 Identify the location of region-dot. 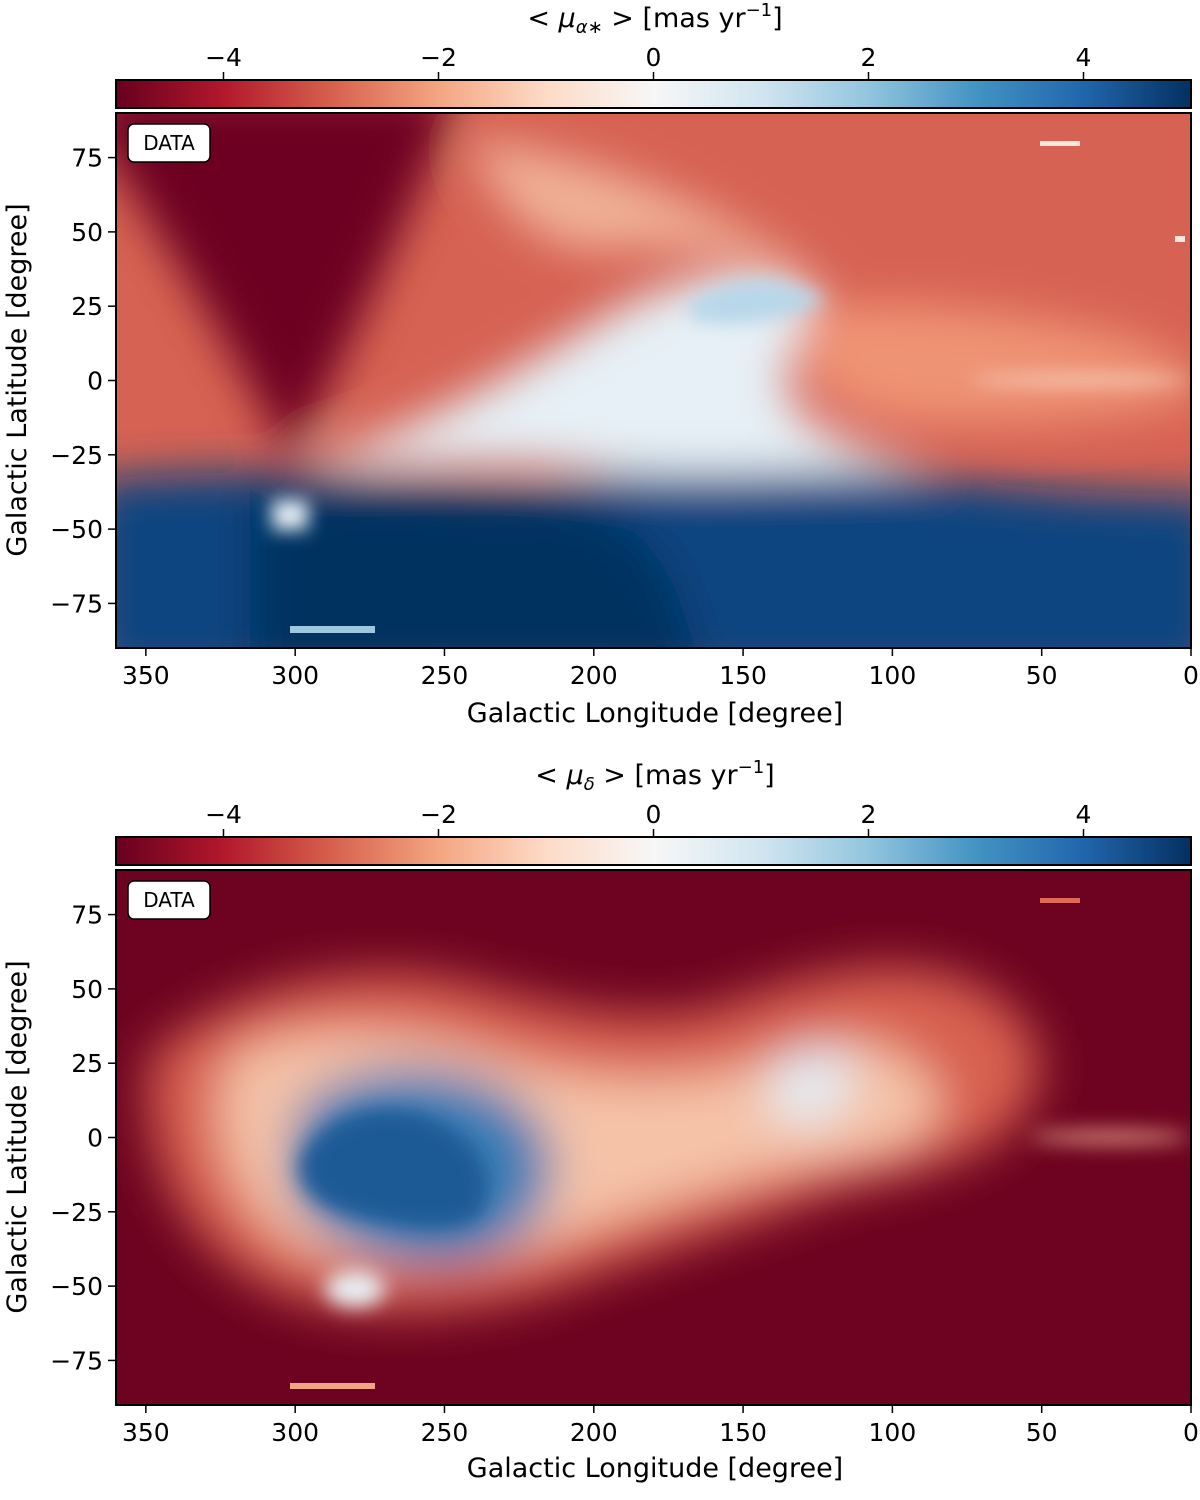
(1180, 239).